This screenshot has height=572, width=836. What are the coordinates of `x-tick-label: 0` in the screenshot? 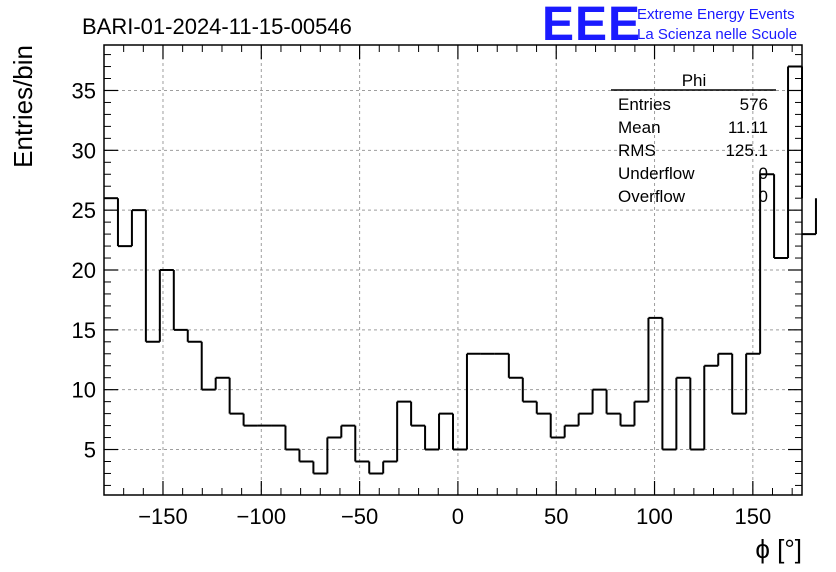 It's located at (458, 516).